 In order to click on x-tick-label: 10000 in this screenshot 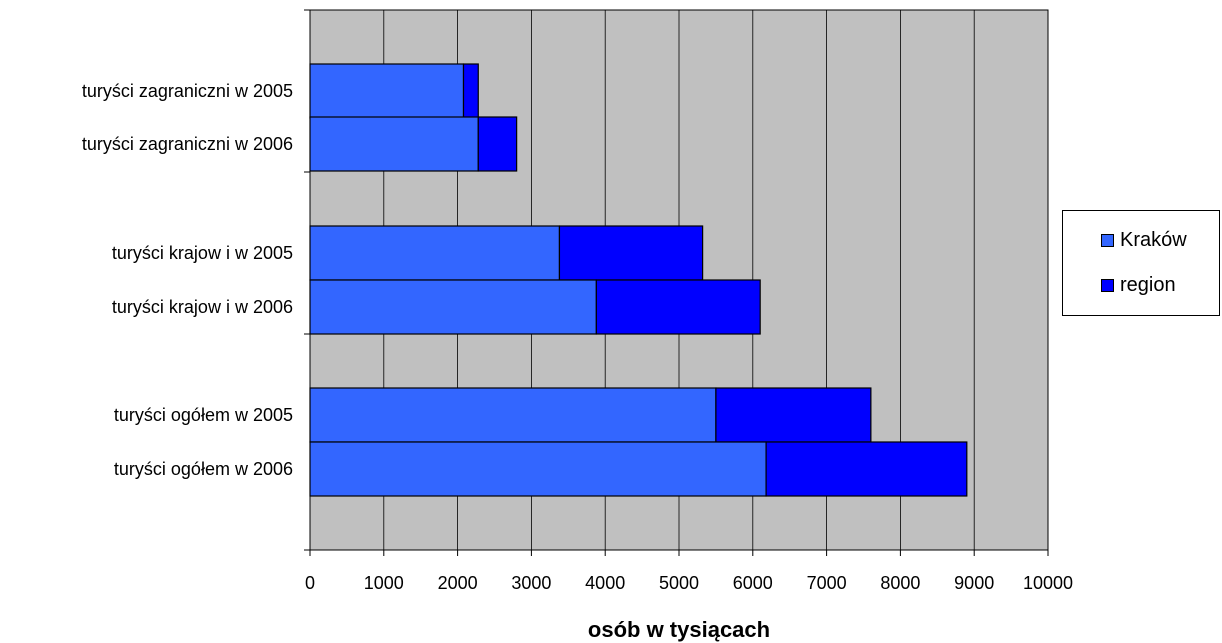, I will do `click(1048, 583)`.